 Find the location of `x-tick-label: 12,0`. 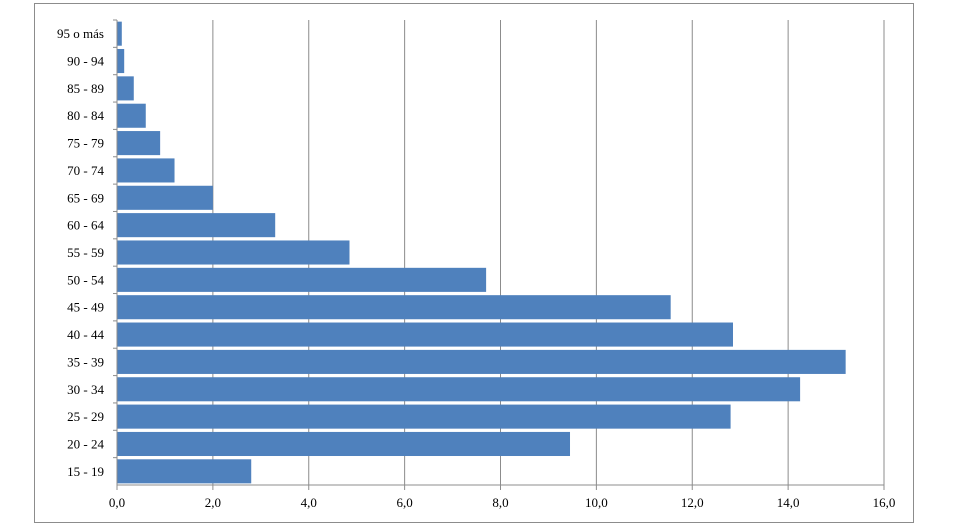

x-tick-label: 12,0 is located at coordinates (692, 502).